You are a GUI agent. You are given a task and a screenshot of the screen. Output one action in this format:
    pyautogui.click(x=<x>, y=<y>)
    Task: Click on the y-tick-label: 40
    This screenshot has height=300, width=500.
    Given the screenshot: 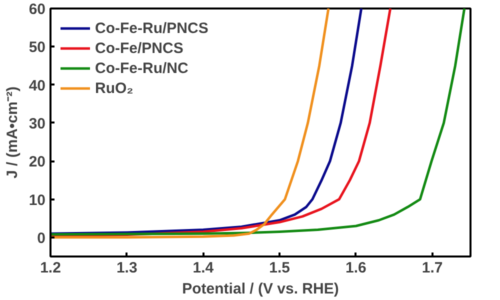 What is the action you would take?
    pyautogui.click(x=37, y=85)
    